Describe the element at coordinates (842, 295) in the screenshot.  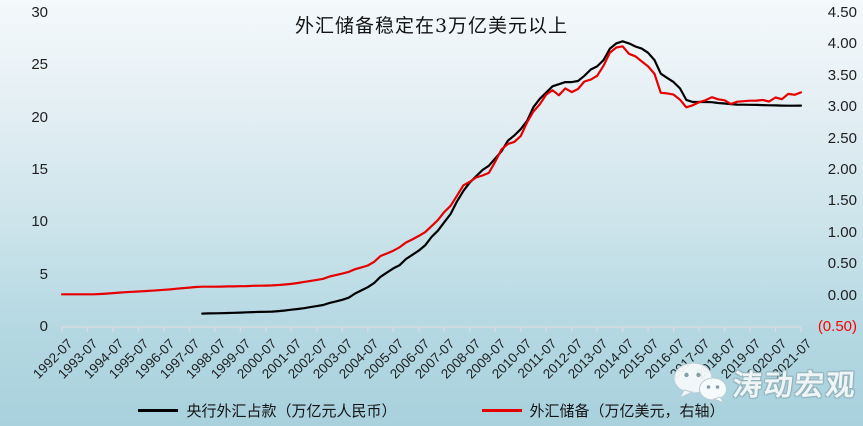
I see `y-axis-right-tick-label: 0.00` at that location.